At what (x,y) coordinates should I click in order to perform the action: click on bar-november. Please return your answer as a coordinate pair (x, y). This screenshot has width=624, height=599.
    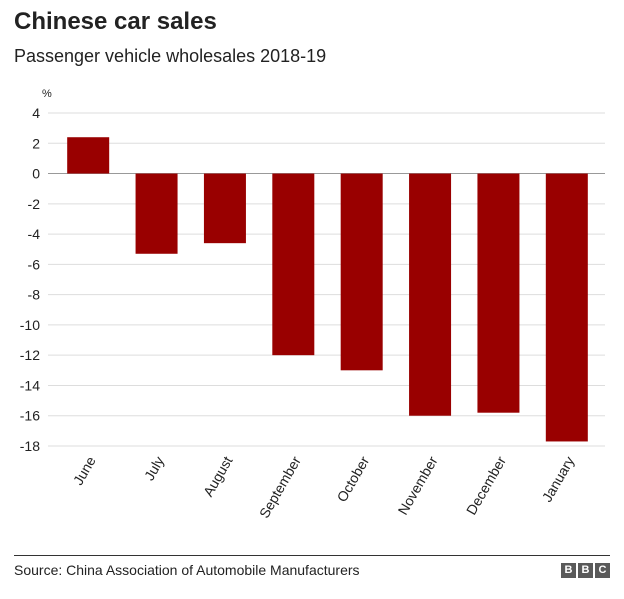
    Looking at the image, I should click on (430, 294).